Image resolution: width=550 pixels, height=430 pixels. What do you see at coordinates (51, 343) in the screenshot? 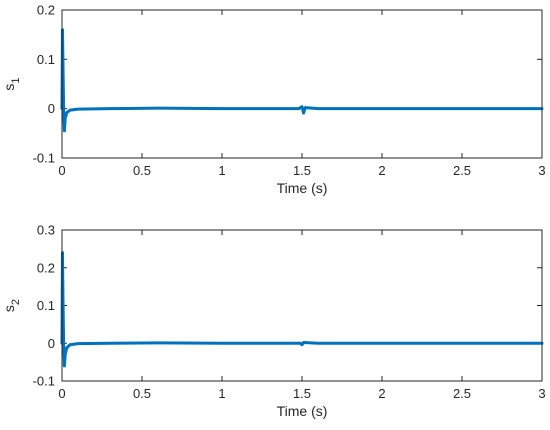
I see `s2-y-tick-label: 0` at bounding box center [51, 343].